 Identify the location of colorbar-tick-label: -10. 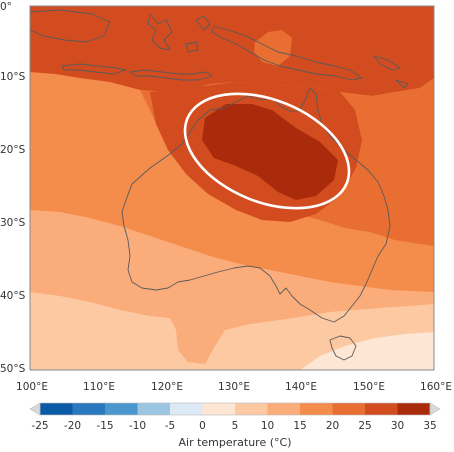
(137, 426).